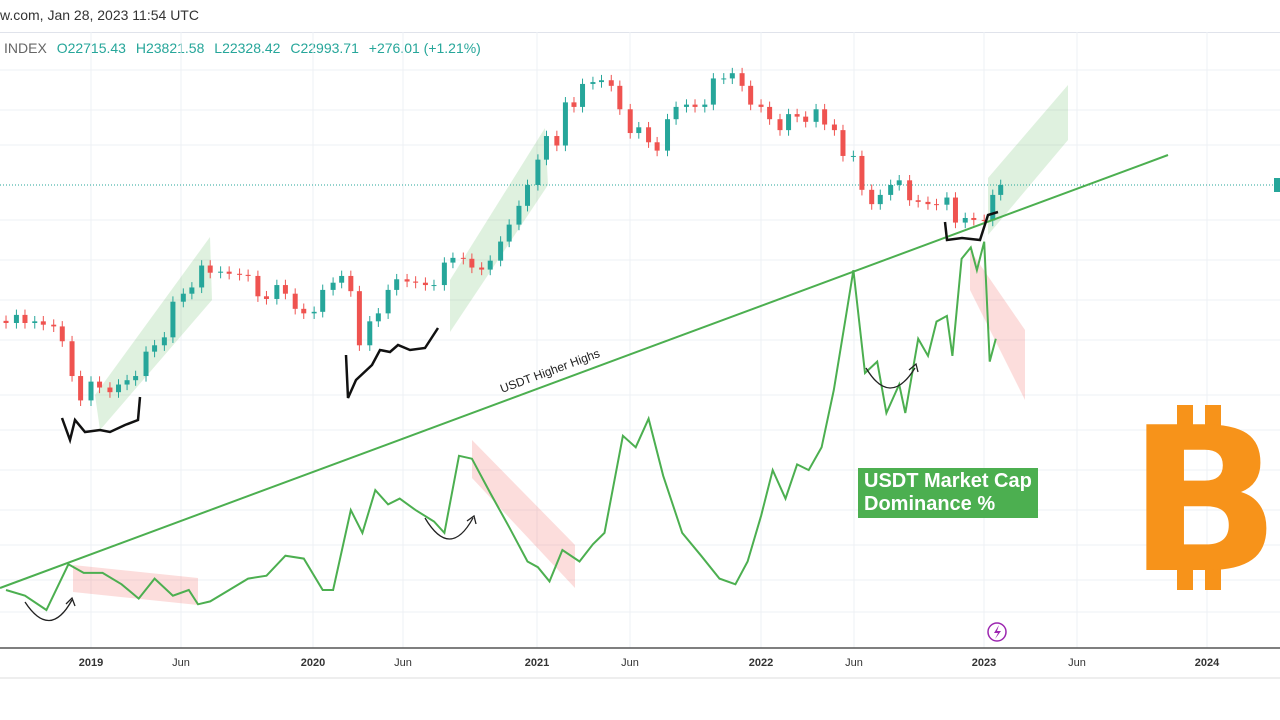 The height and width of the screenshot is (720, 1280). I want to click on curved-arrow-icon, so click(450, 527).